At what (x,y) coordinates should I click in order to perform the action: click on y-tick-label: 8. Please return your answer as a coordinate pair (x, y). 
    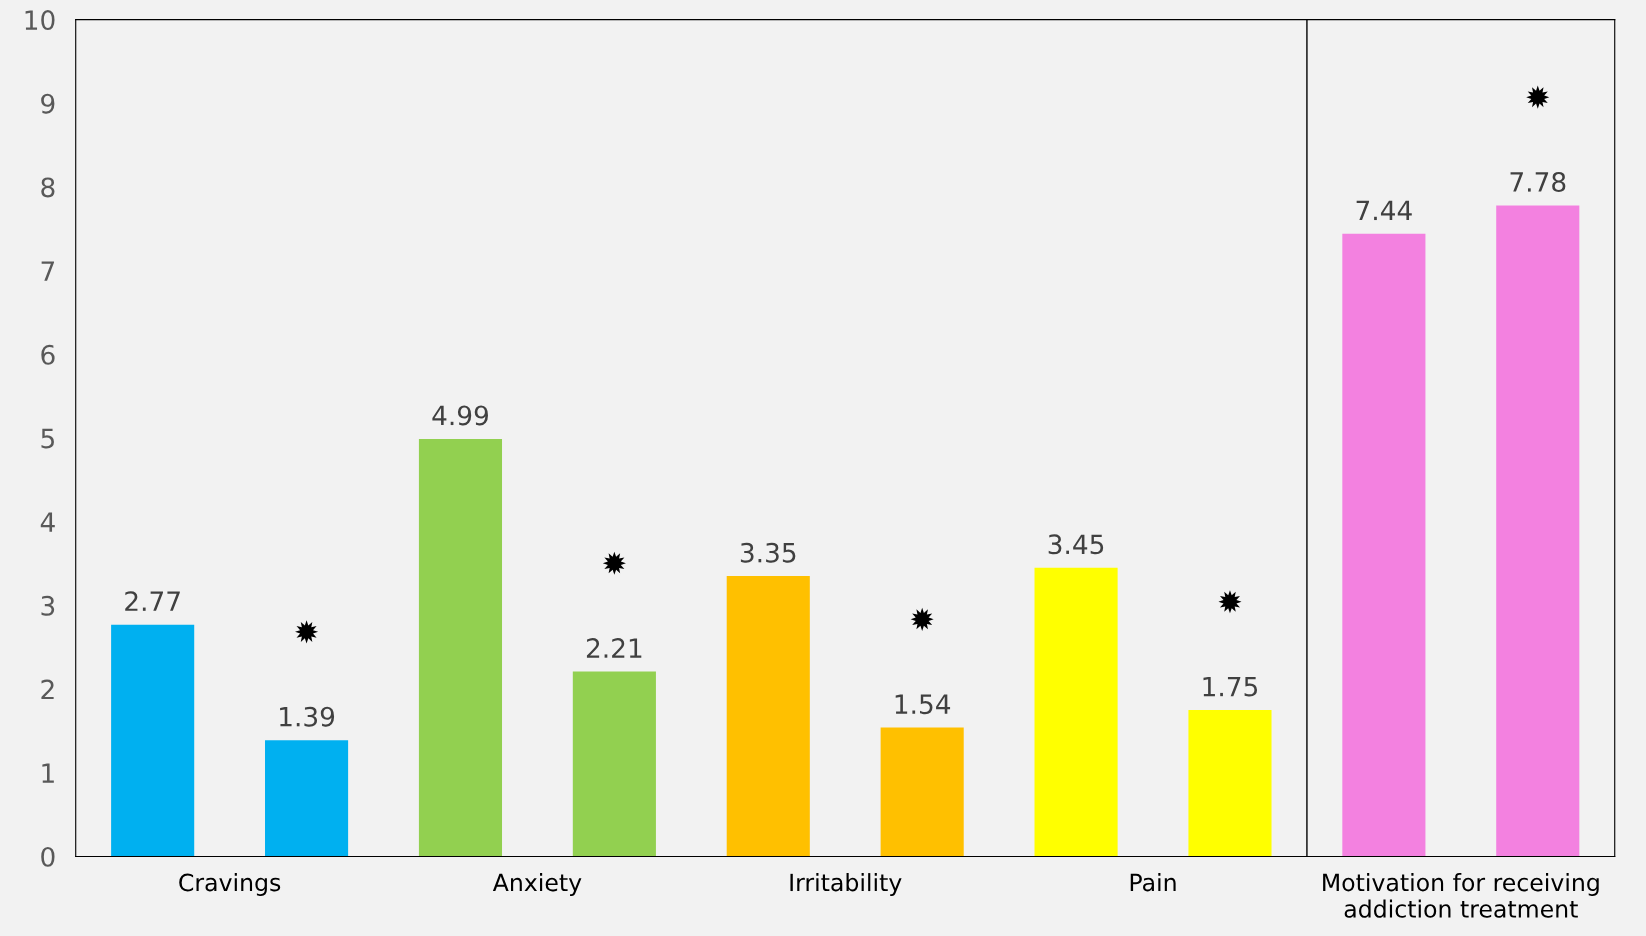
    Looking at the image, I should click on (48, 187).